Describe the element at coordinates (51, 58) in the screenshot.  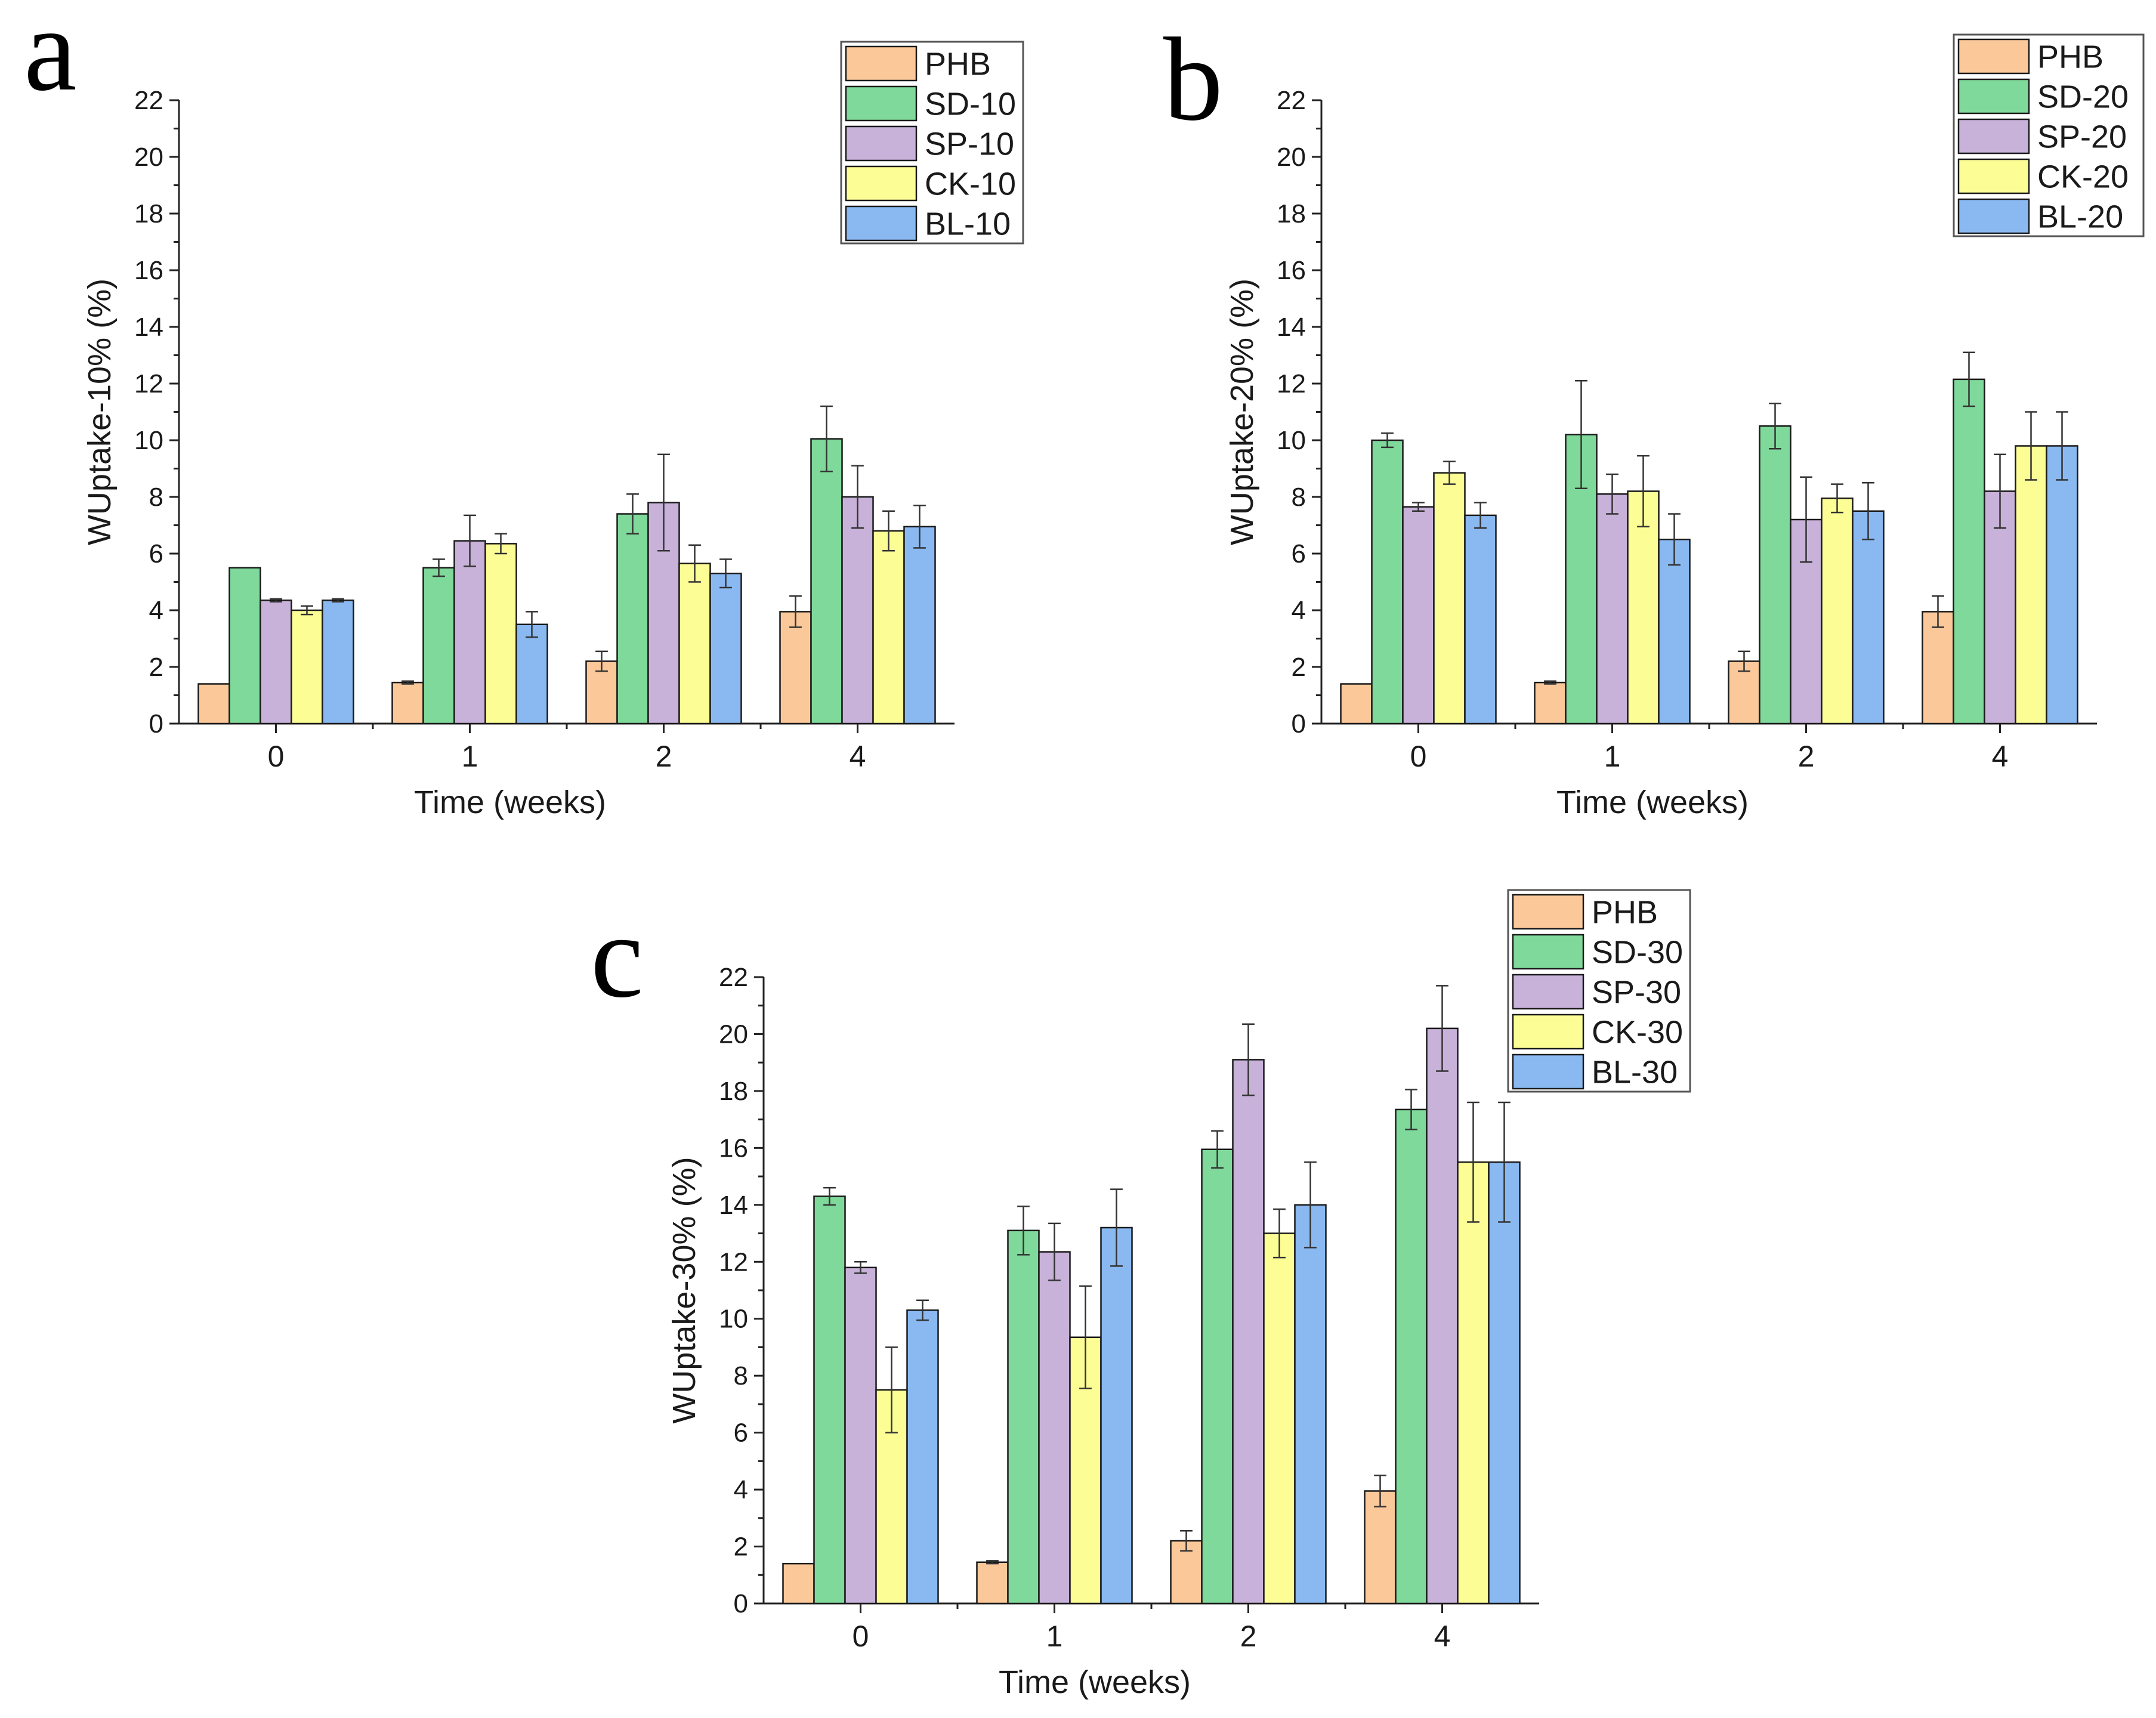
I see `panel-letter: a` at that location.